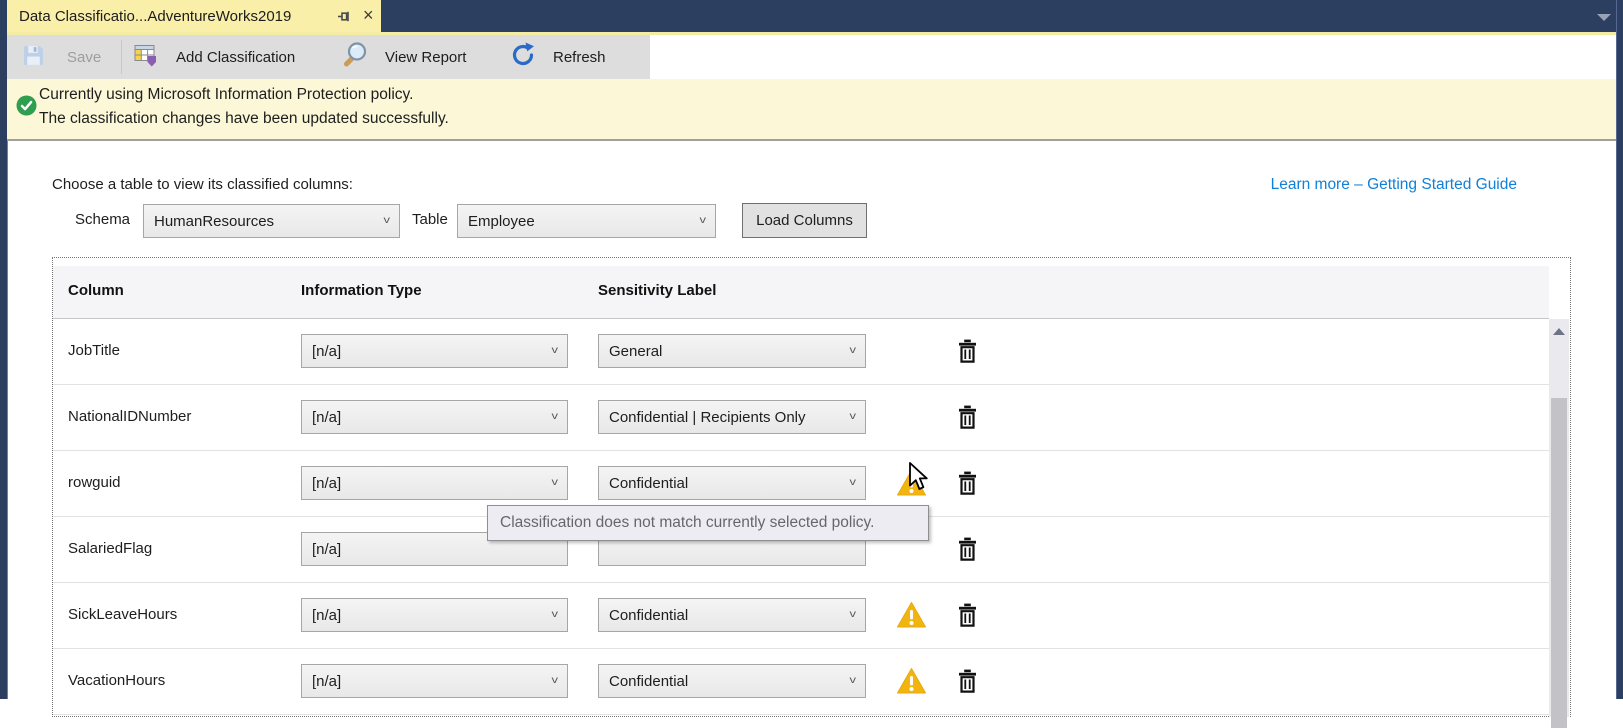 This screenshot has height=728, width=1623. Describe the element at coordinates (355, 57) in the screenshot. I see `magnifier-icon` at that location.